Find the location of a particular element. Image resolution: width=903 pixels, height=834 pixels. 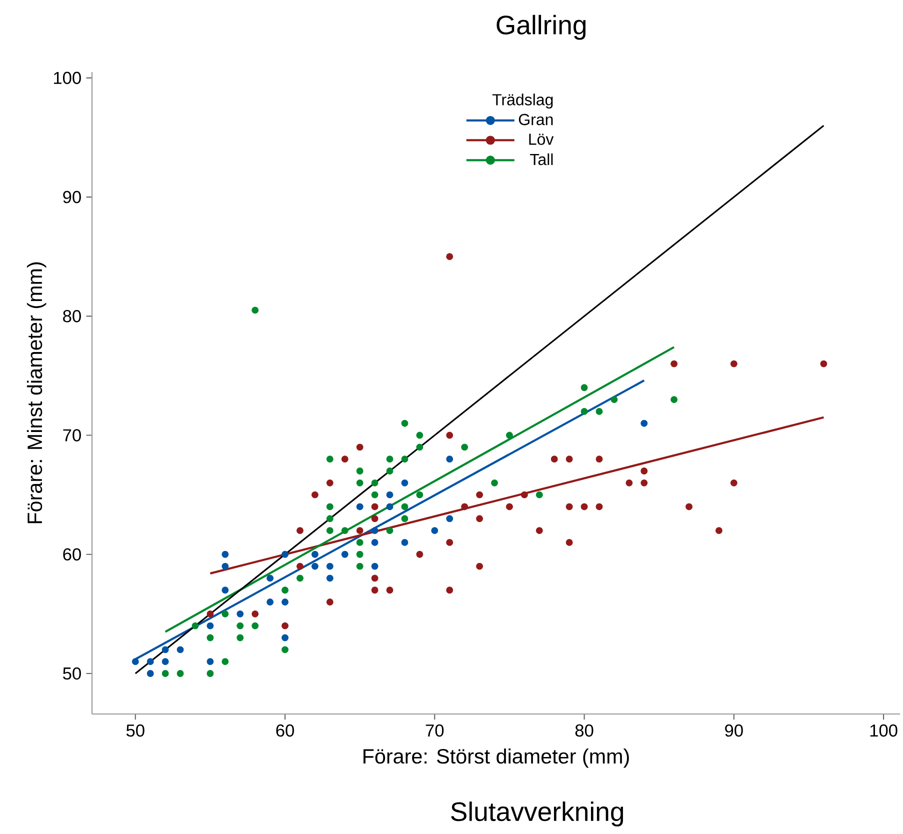

y-tick-label: 50 is located at coordinates (72, 673).